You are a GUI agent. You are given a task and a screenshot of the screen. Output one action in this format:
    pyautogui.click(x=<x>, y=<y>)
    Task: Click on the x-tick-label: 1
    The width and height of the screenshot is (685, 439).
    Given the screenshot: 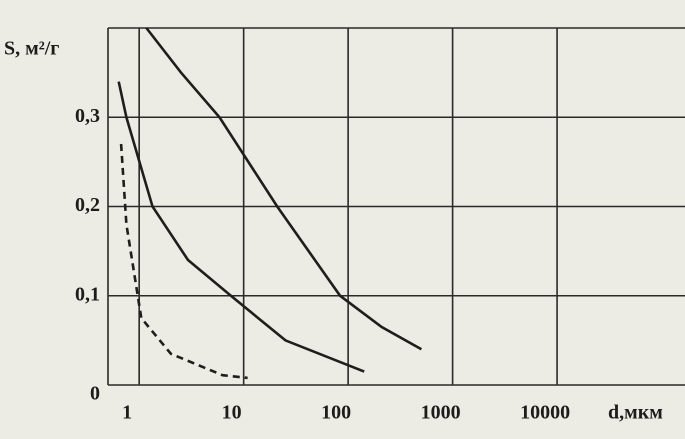 What is the action you would take?
    pyautogui.click(x=127, y=413)
    